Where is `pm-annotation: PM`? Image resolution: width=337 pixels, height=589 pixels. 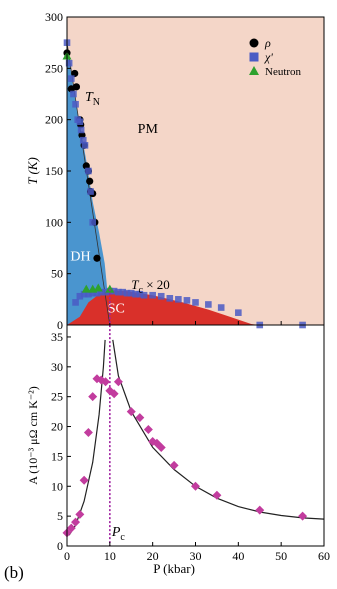 pm-annotation: PM is located at coordinates (148, 129).